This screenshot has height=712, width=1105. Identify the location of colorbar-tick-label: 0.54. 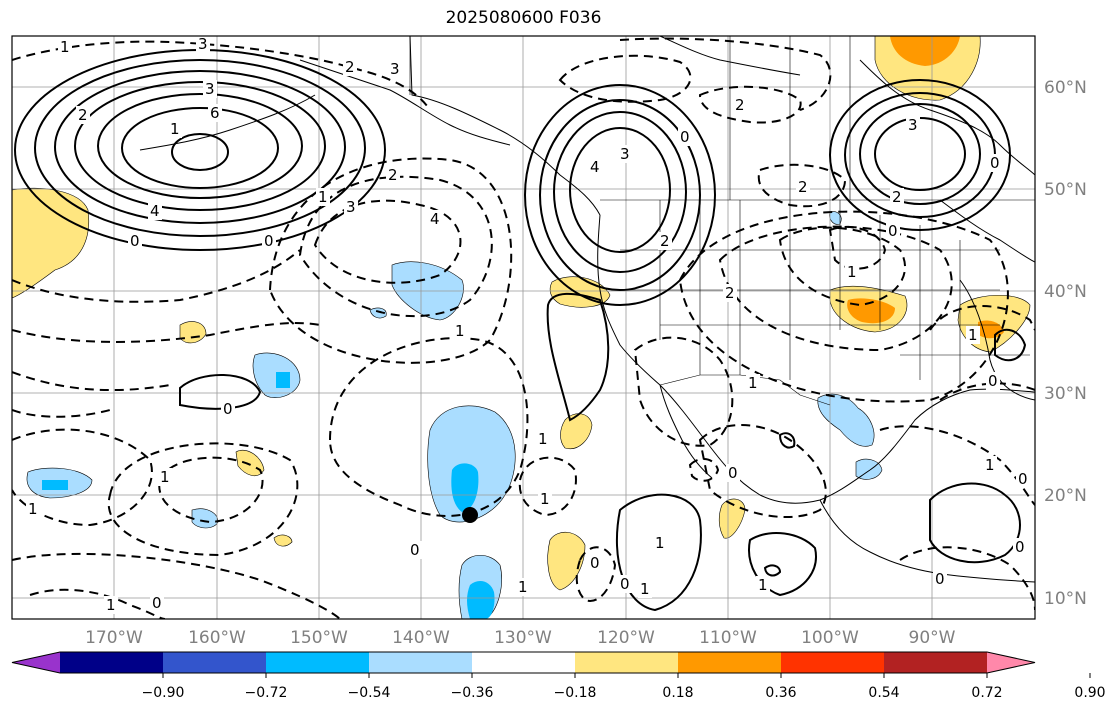
(883, 693).